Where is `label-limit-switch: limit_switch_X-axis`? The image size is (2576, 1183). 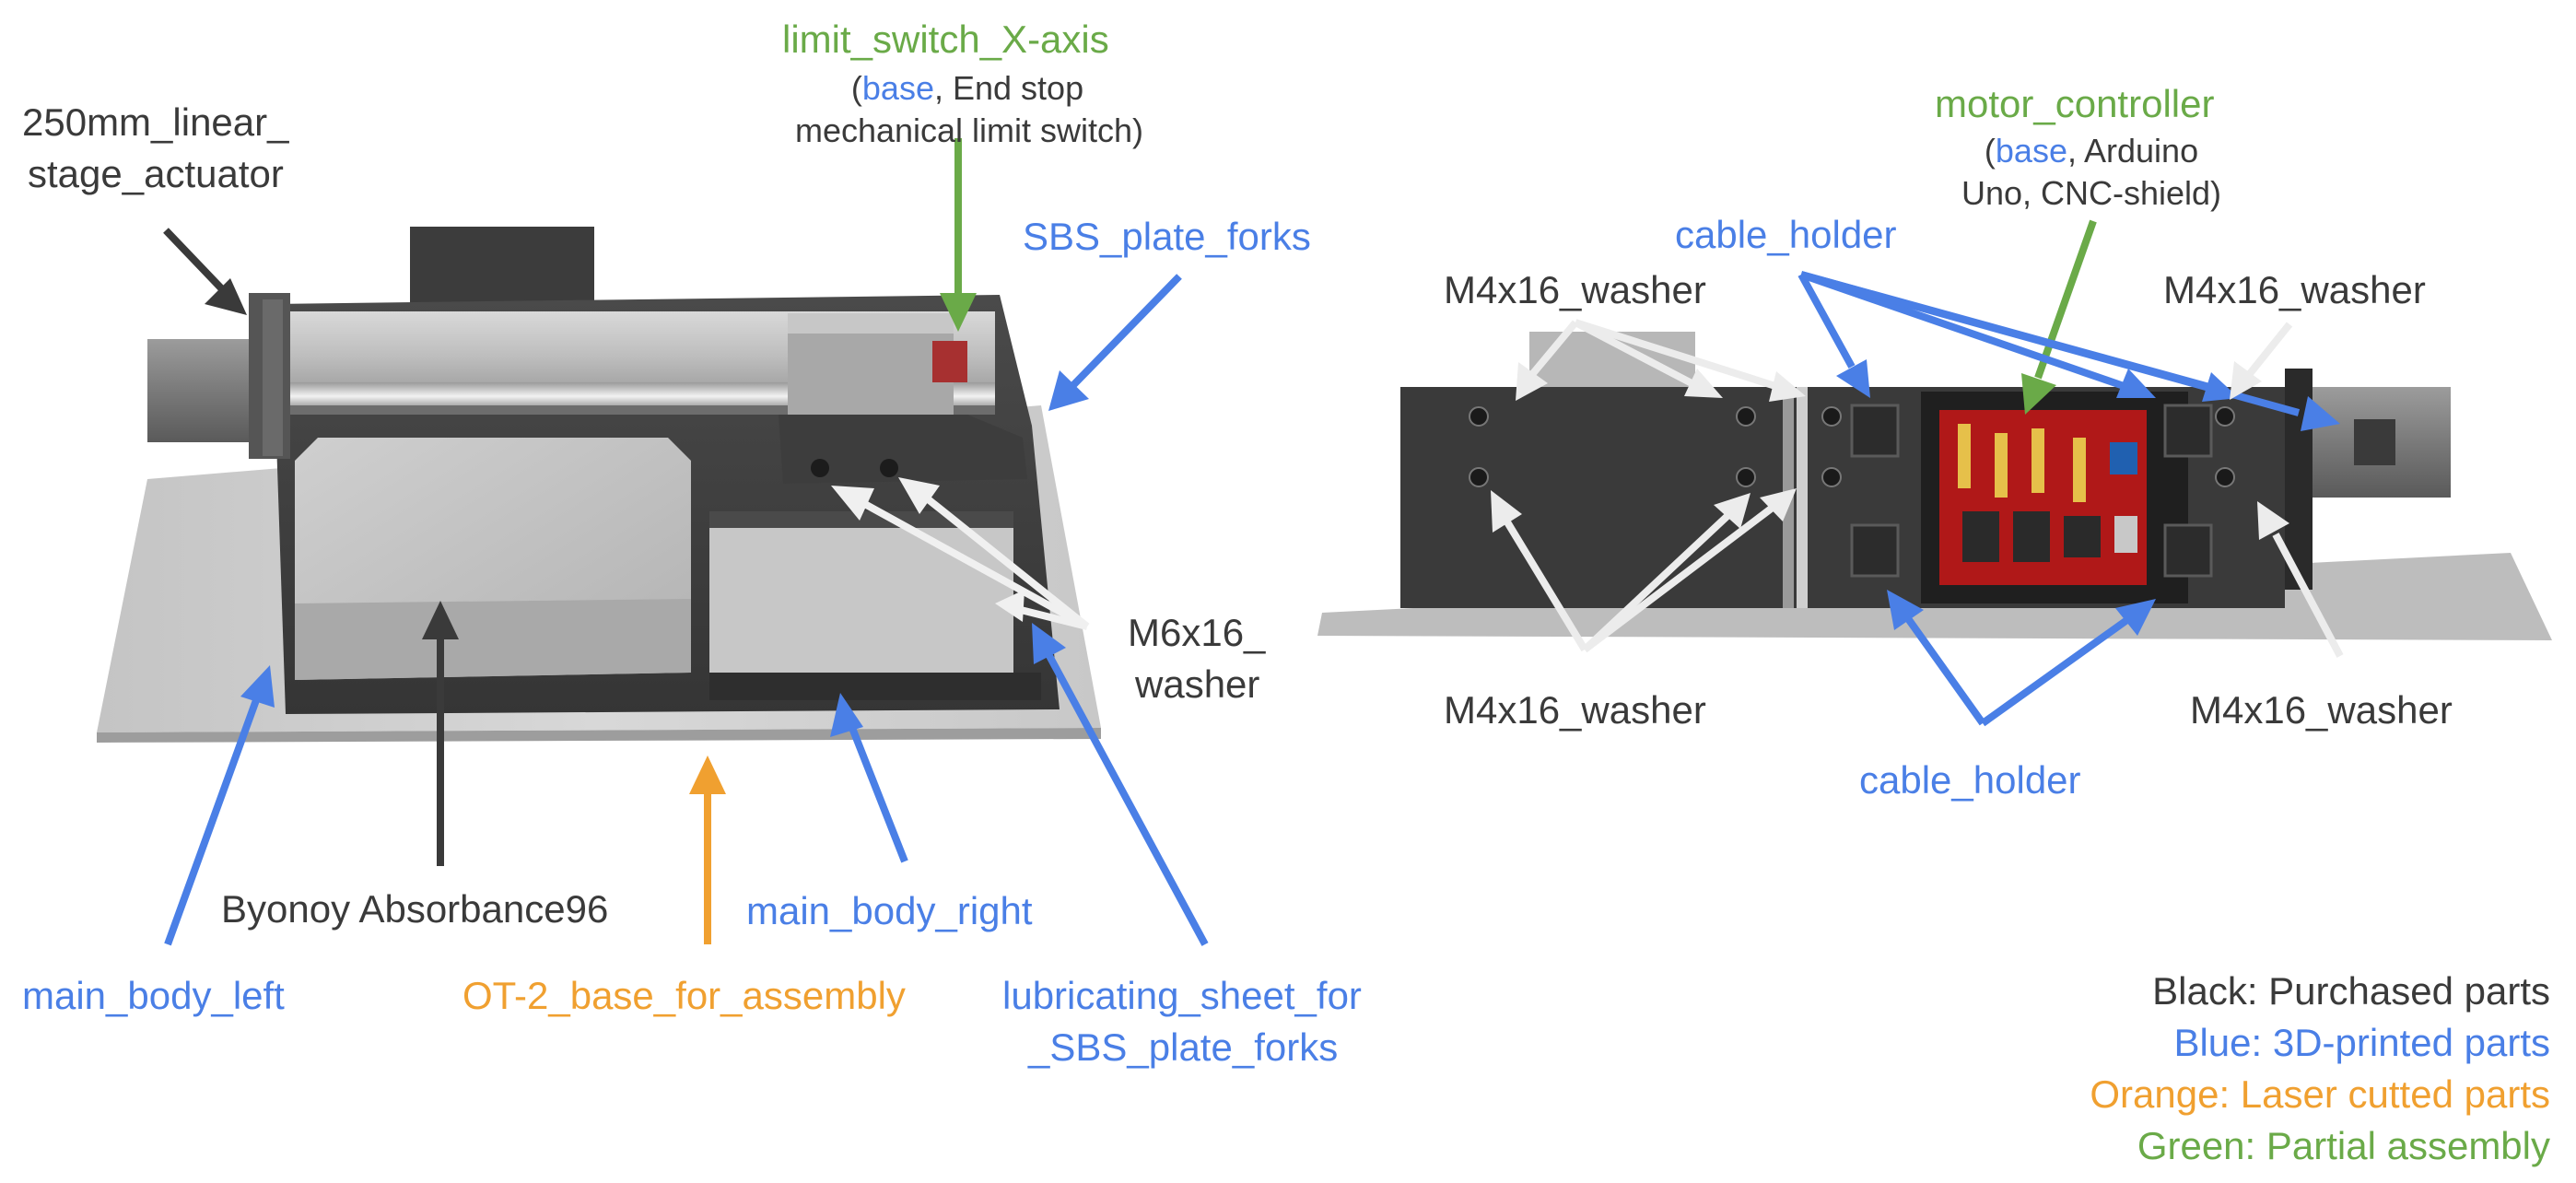 label-limit-switch: limit_switch_X-axis is located at coordinates (945, 39).